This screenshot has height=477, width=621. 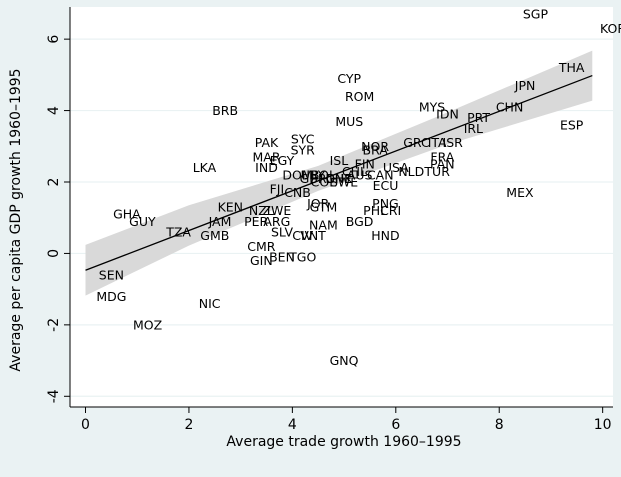 I want to click on y-tick-label: -2, so click(x=54, y=325).